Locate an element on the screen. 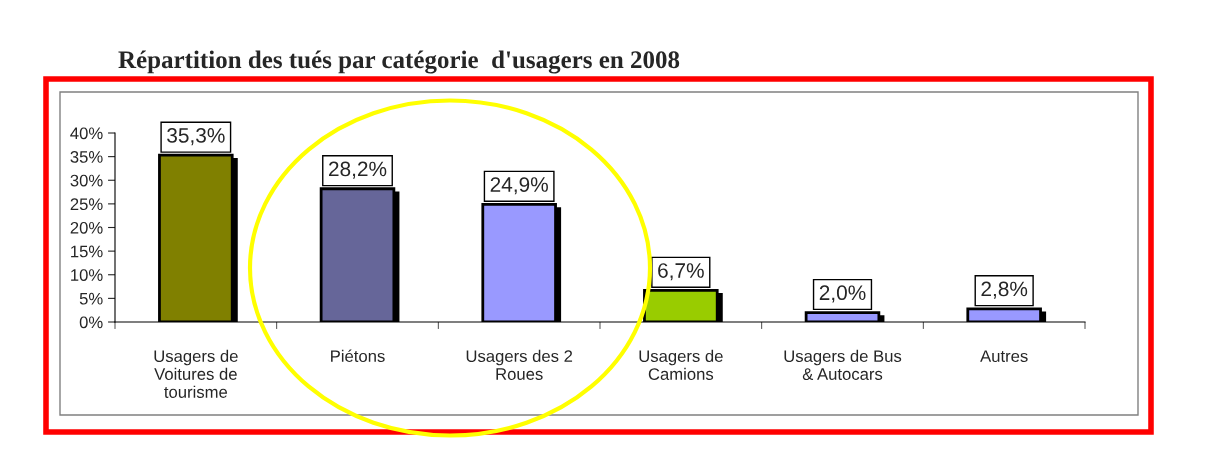 The height and width of the screenshot is (457, 1229). data-label: 24,9% is located at coordinates (519, 186).